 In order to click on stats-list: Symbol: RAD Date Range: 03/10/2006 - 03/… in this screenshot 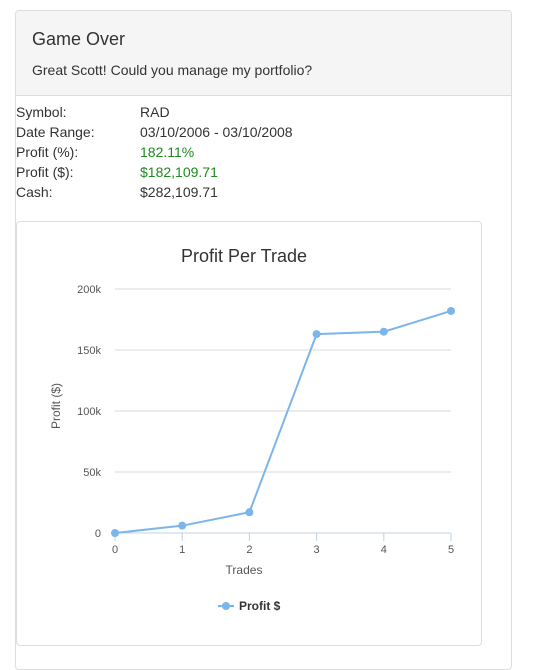, I will do `click(154, 152)`.